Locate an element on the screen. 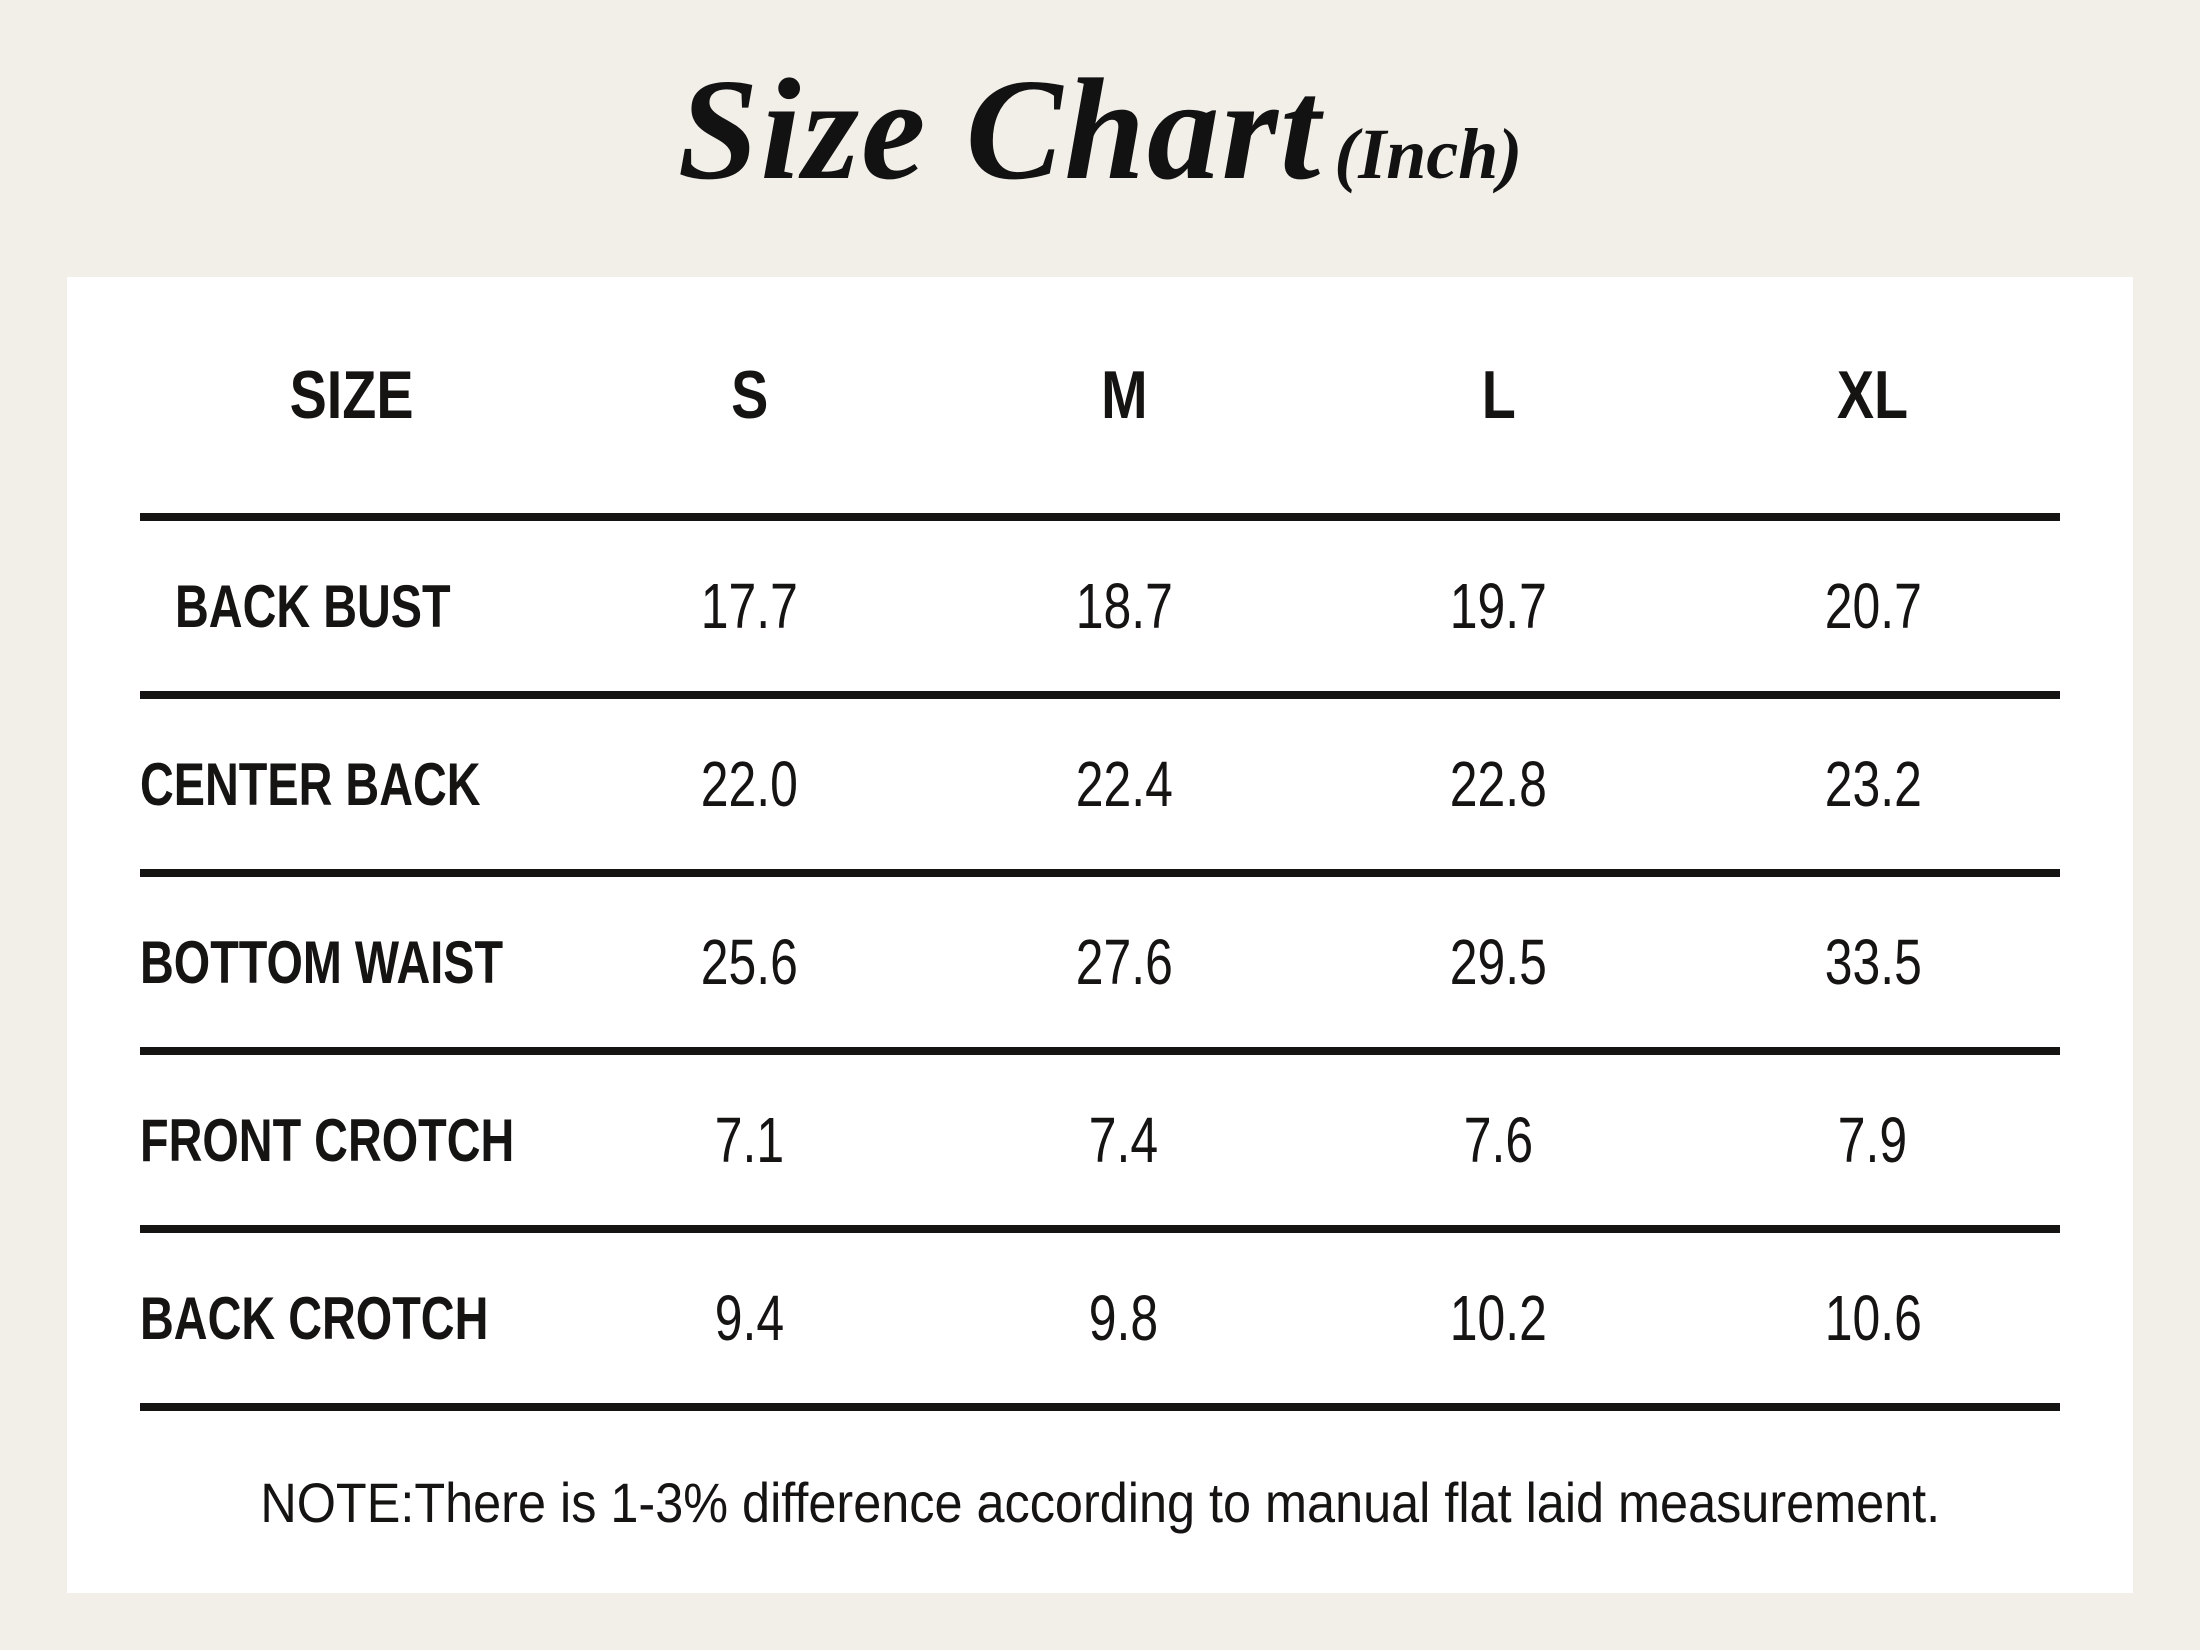 The image size is (2200, 1650). table-cell: 27.6 is located at coordinates (1124, 964).